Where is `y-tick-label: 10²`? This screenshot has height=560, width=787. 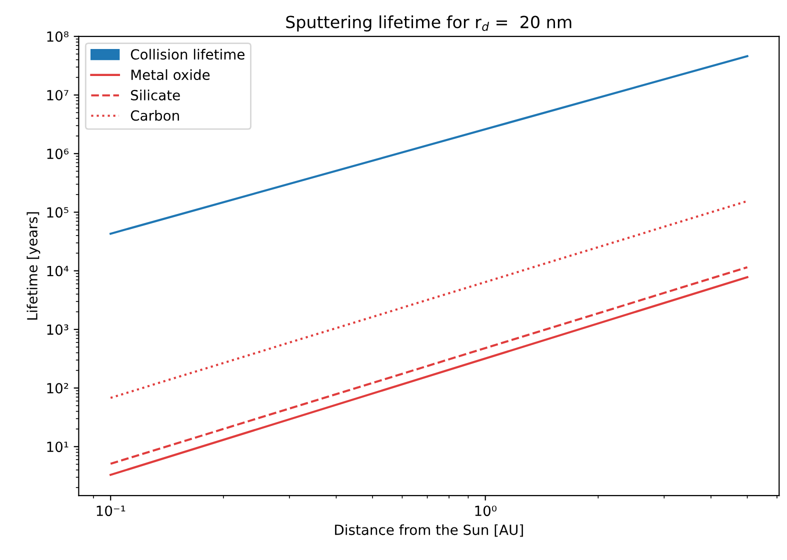
y-tick-label: 10² is located at coordinates (57, 388).